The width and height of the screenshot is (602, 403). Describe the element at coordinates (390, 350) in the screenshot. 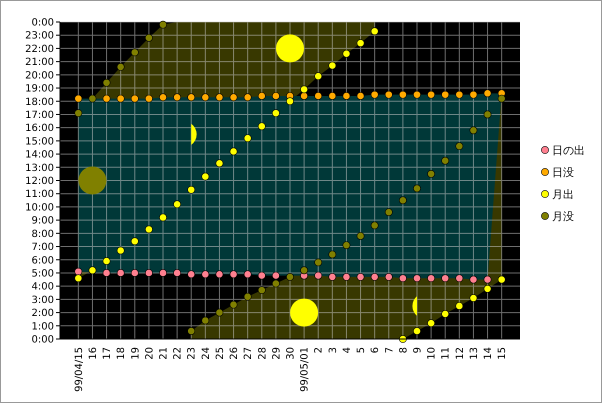

I see `x-tick-label: 7` at that location.